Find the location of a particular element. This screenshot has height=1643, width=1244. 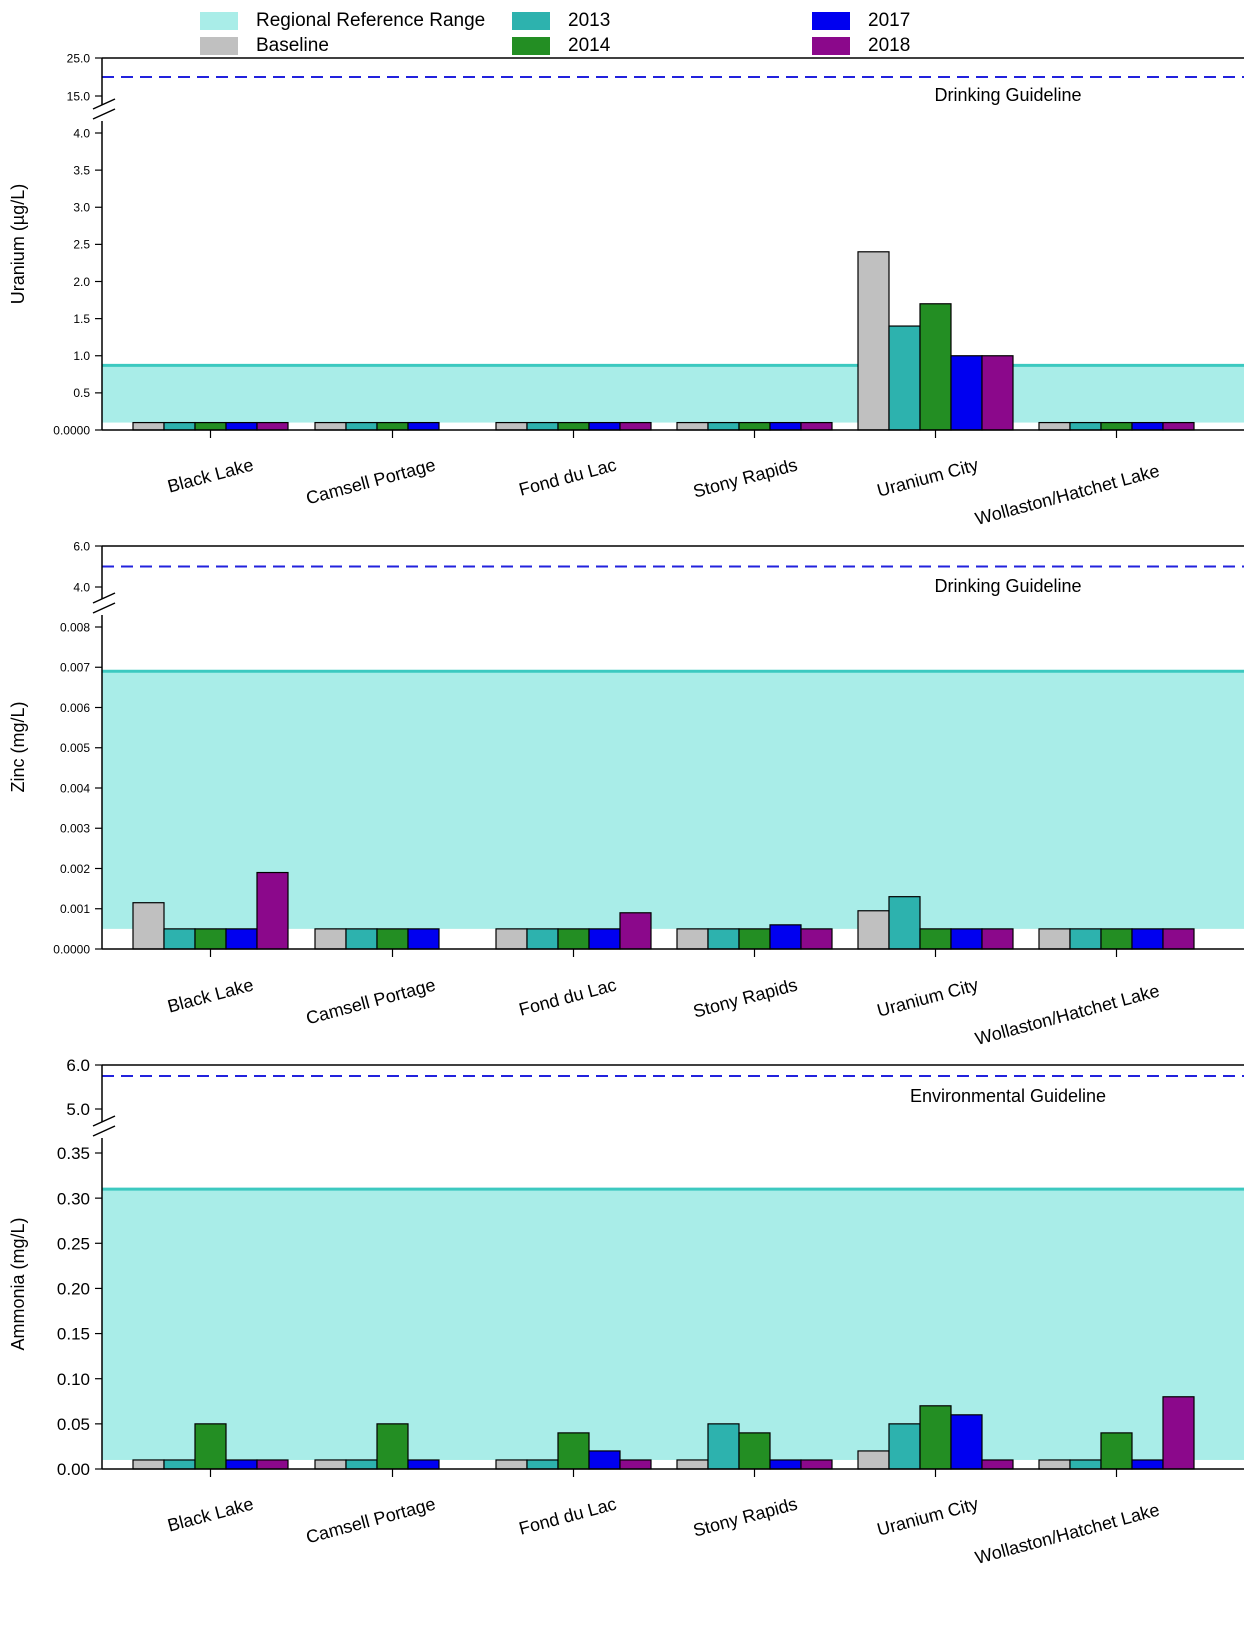

y-tick-label: 1.0 is located at coordinates (81, 356).